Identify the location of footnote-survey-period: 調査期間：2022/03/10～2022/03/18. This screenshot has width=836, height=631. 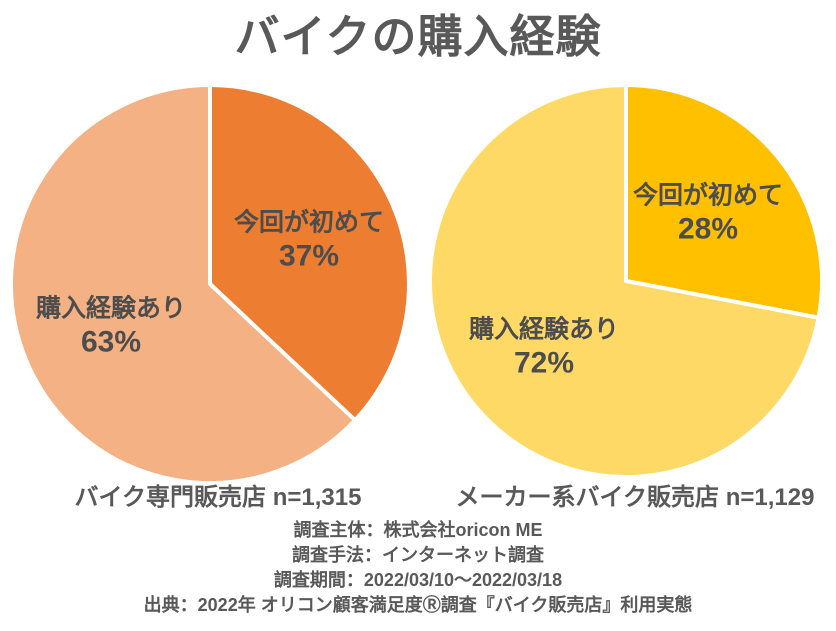
(418, 580).